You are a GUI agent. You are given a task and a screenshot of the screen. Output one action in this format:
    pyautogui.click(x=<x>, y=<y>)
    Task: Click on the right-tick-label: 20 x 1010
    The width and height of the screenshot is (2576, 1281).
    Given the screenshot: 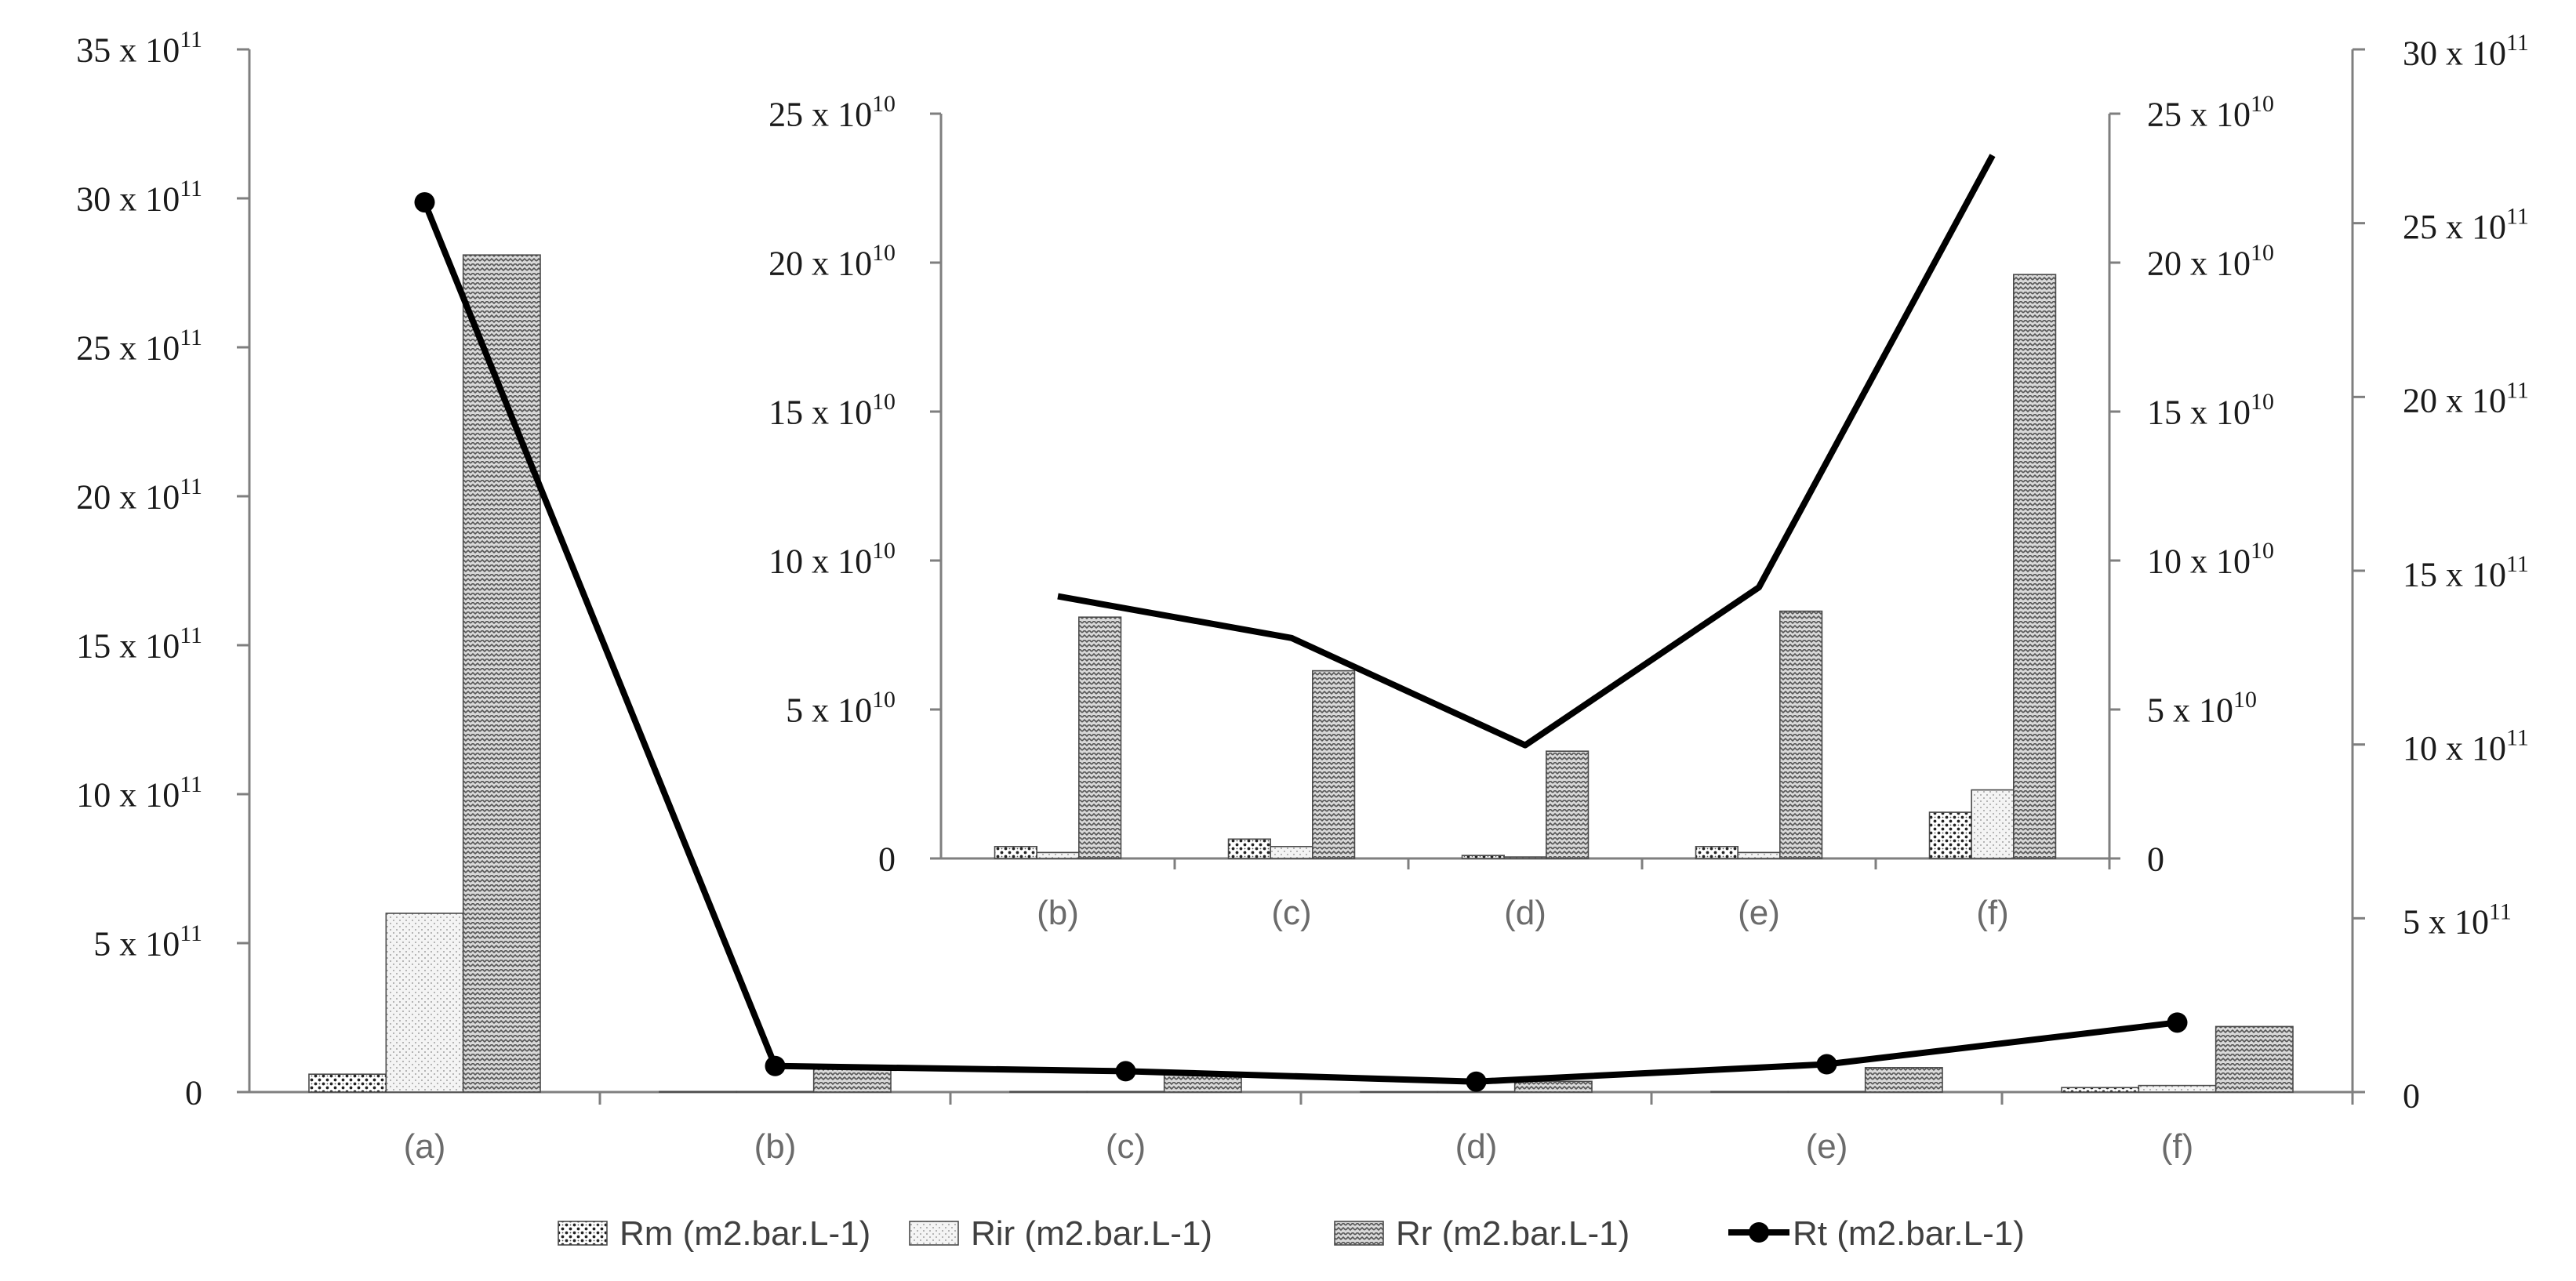 What is the action you would take?
    pyautogui.click(x=2210, y=261)
    